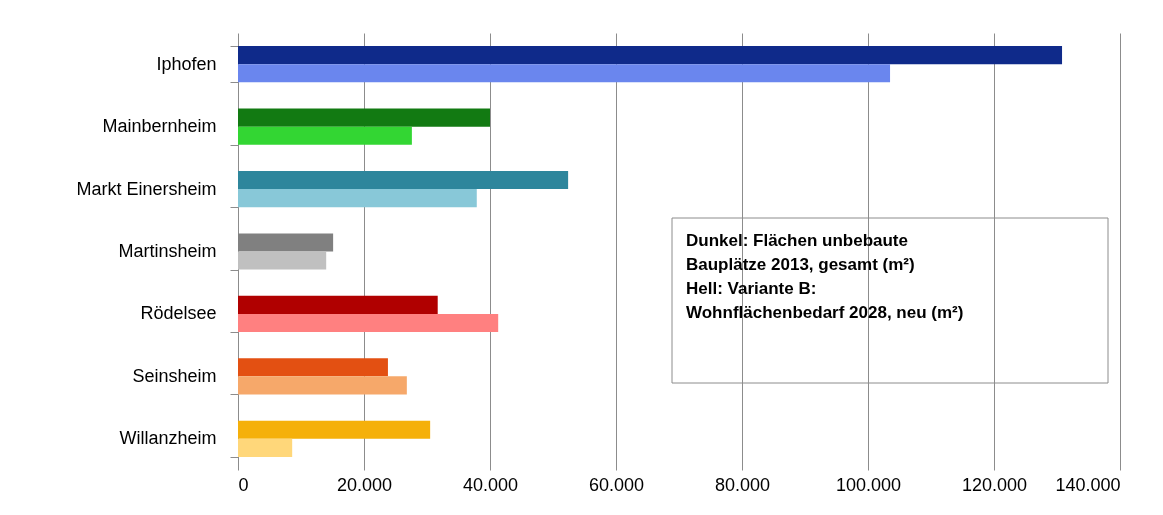 This screenshot has height=515, width=1163. Describe the element at coordinates (742, 484) in the screenshot. I see `x-tick-label: 80.000` at that location.